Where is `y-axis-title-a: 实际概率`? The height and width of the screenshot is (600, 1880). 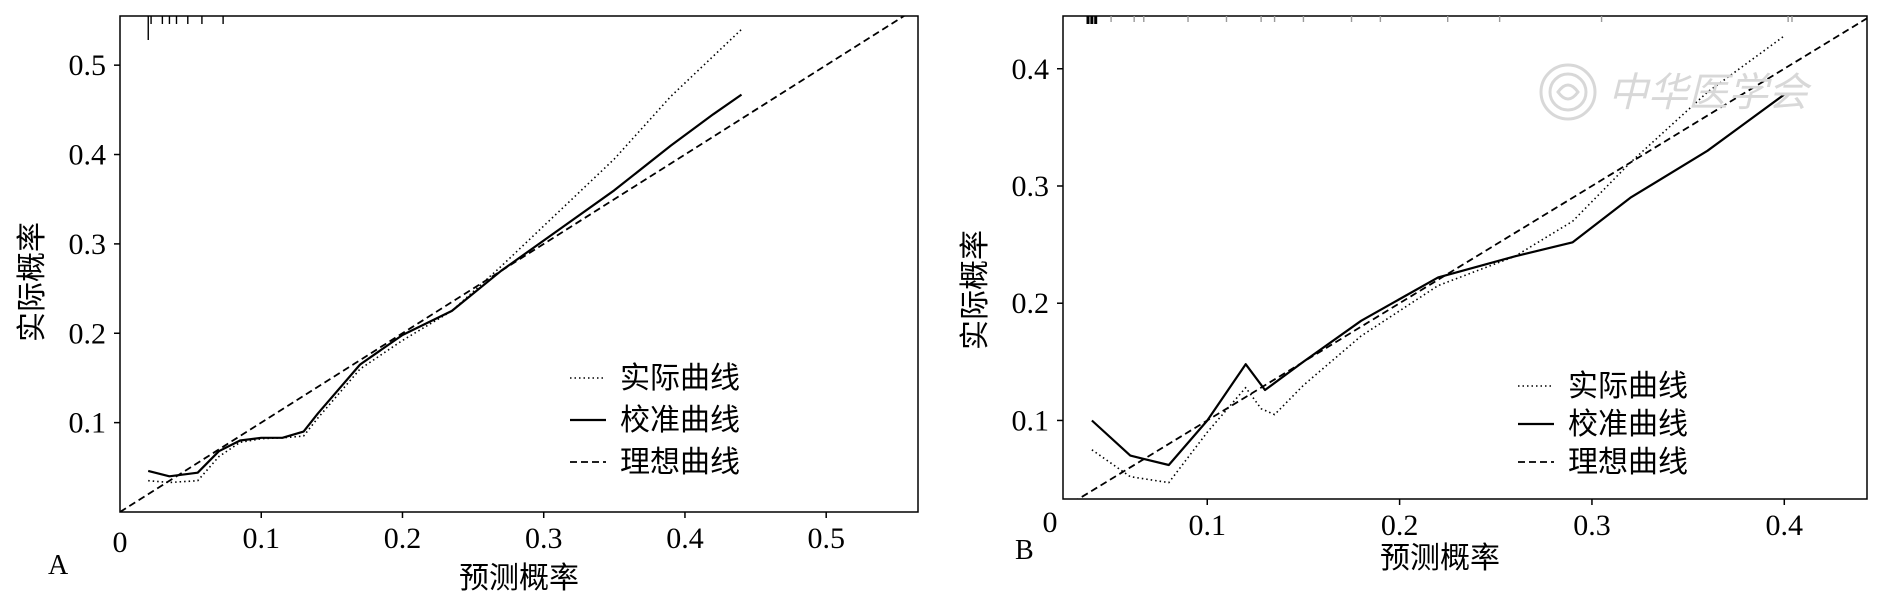 y-axis-title-a: 实际概率 is located at coordinates (32, 282).